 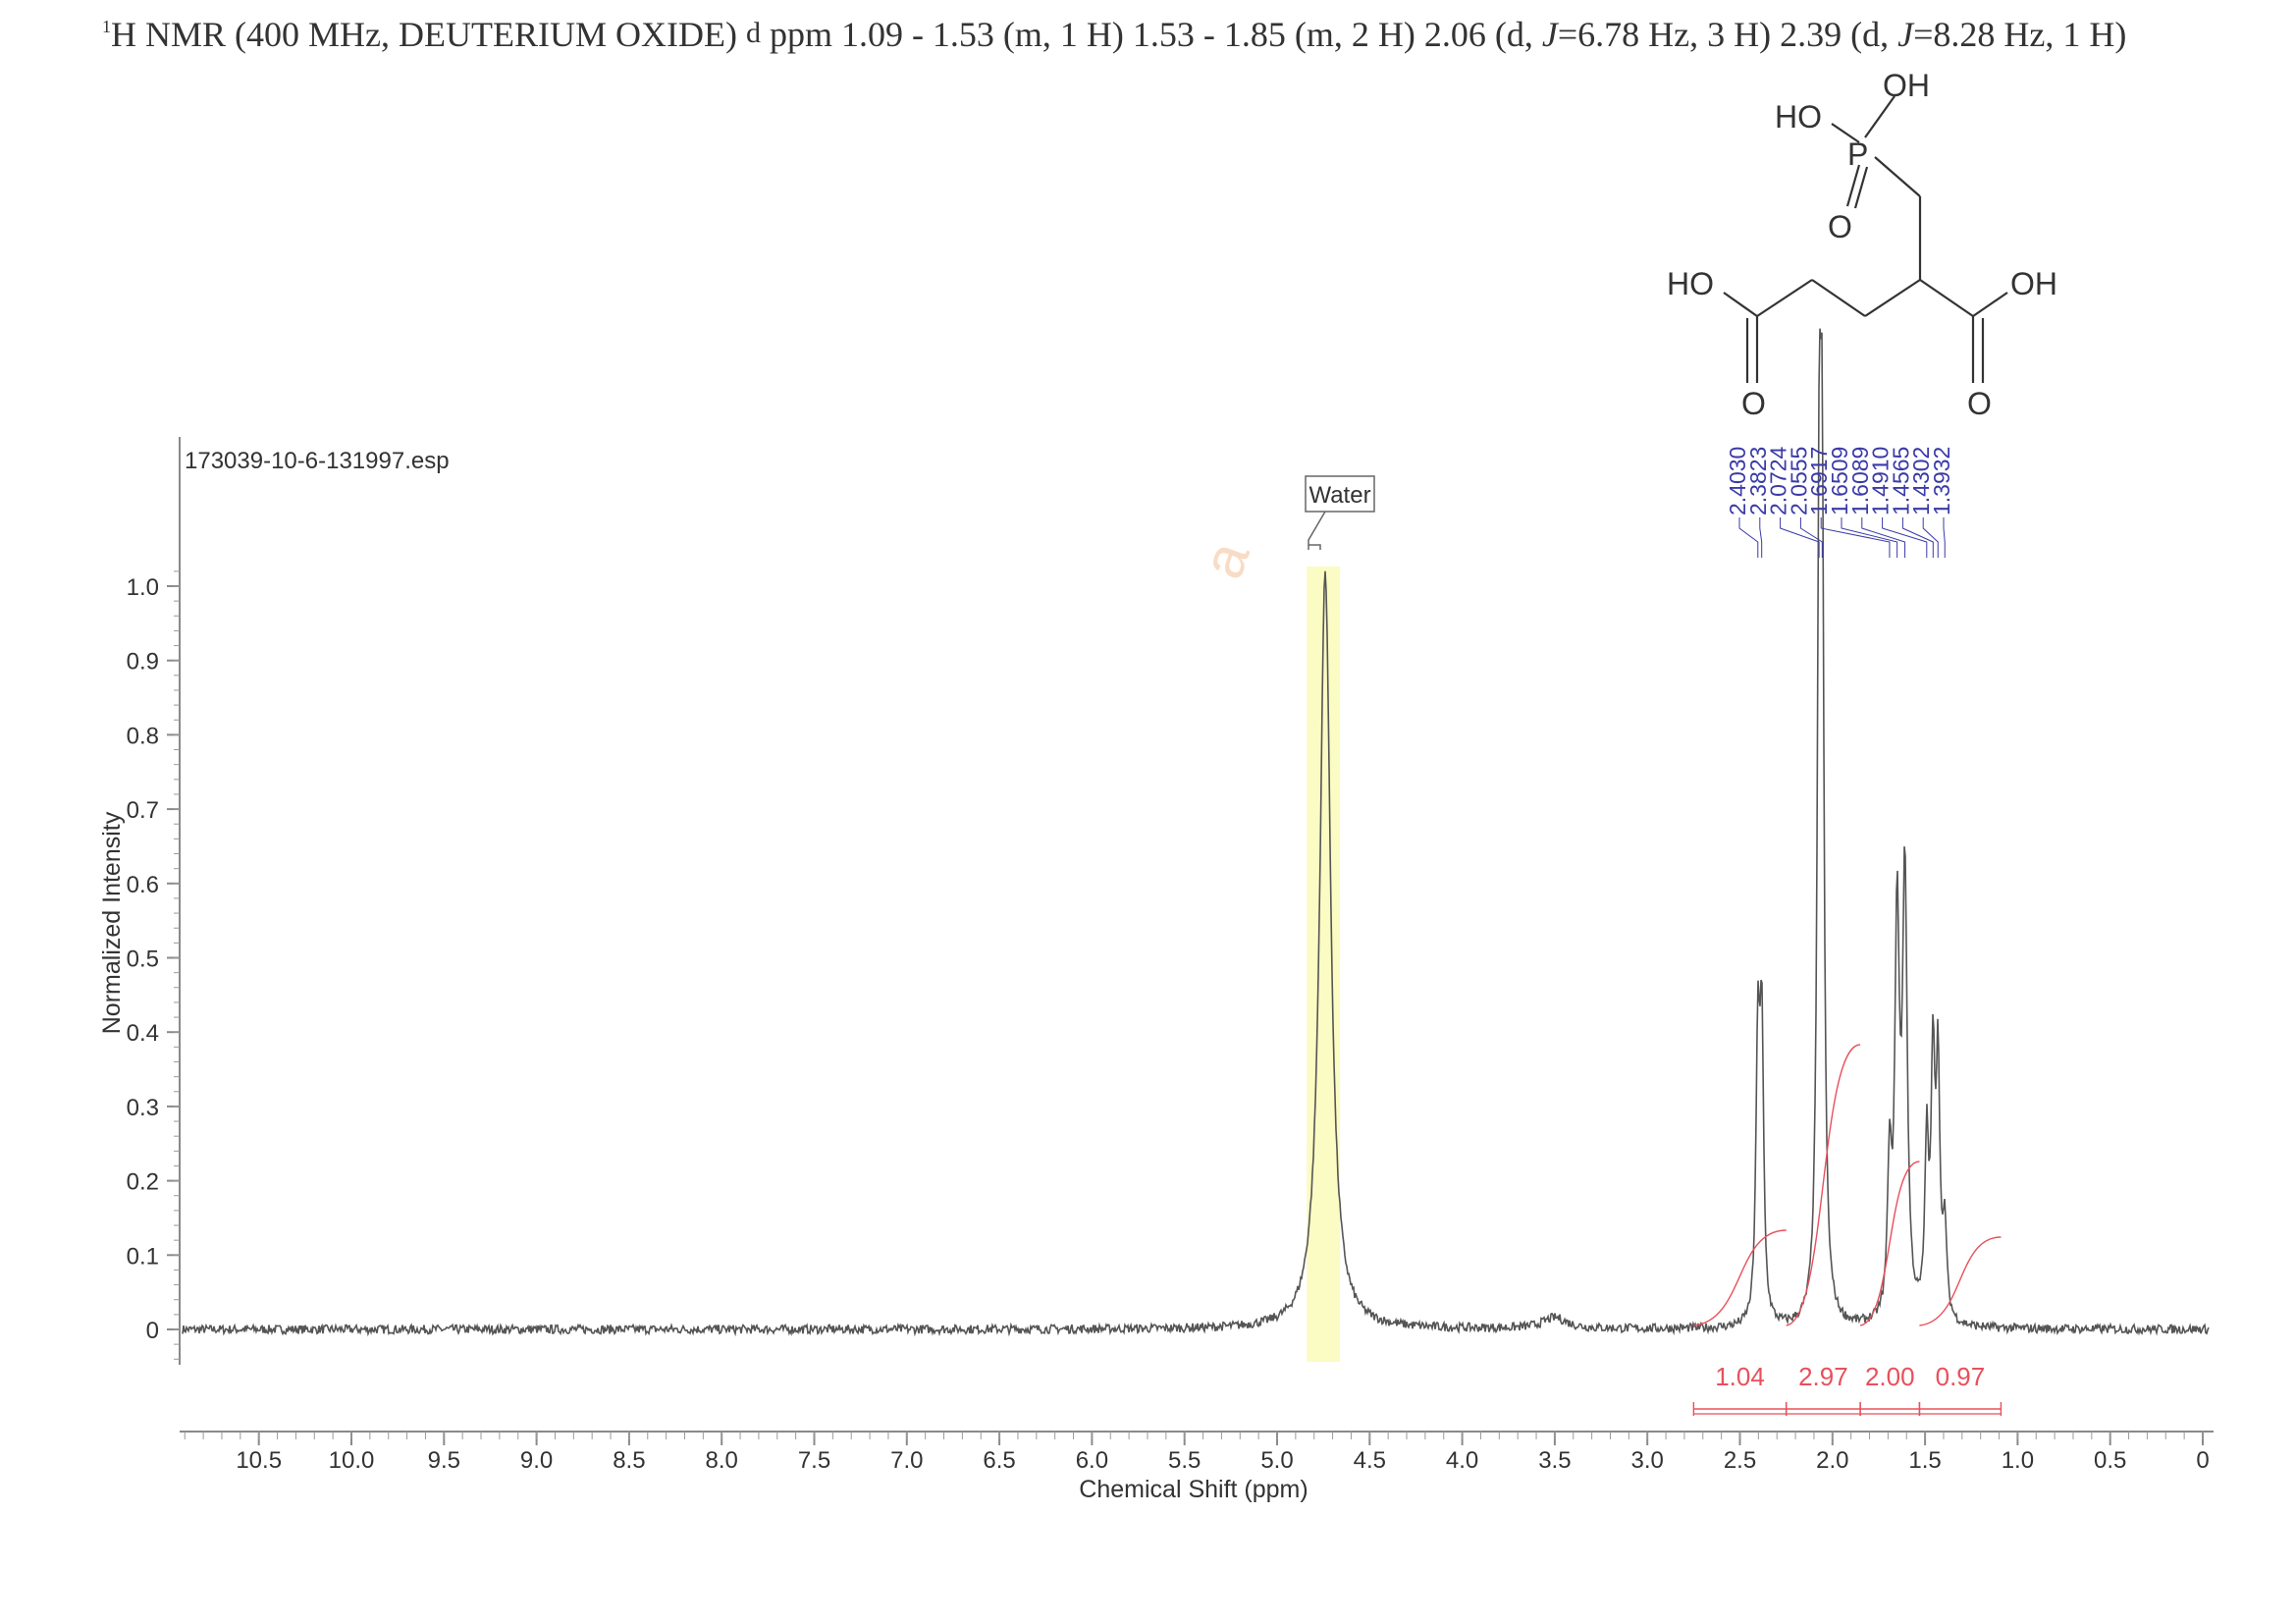 I want to click on y-minor-ticks, so click(x=173, y=965).